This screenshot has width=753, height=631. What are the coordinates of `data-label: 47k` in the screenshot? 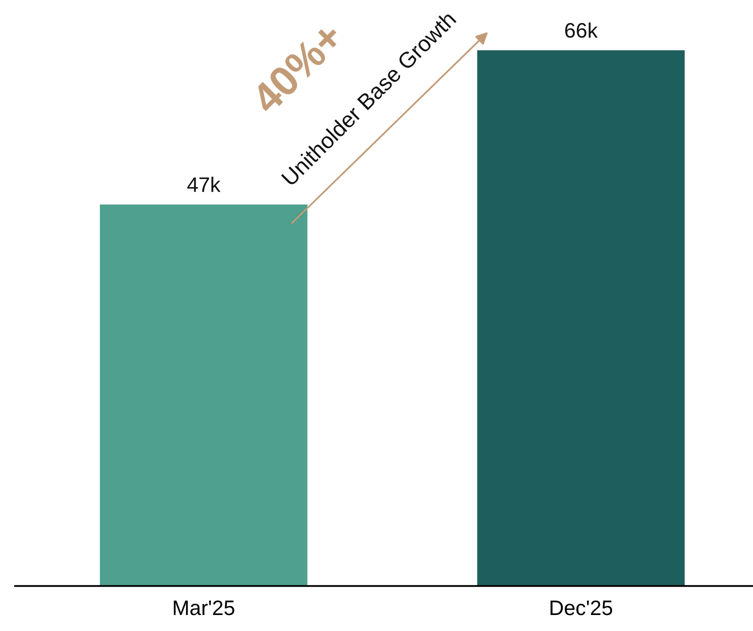 It's located at (203, 184).